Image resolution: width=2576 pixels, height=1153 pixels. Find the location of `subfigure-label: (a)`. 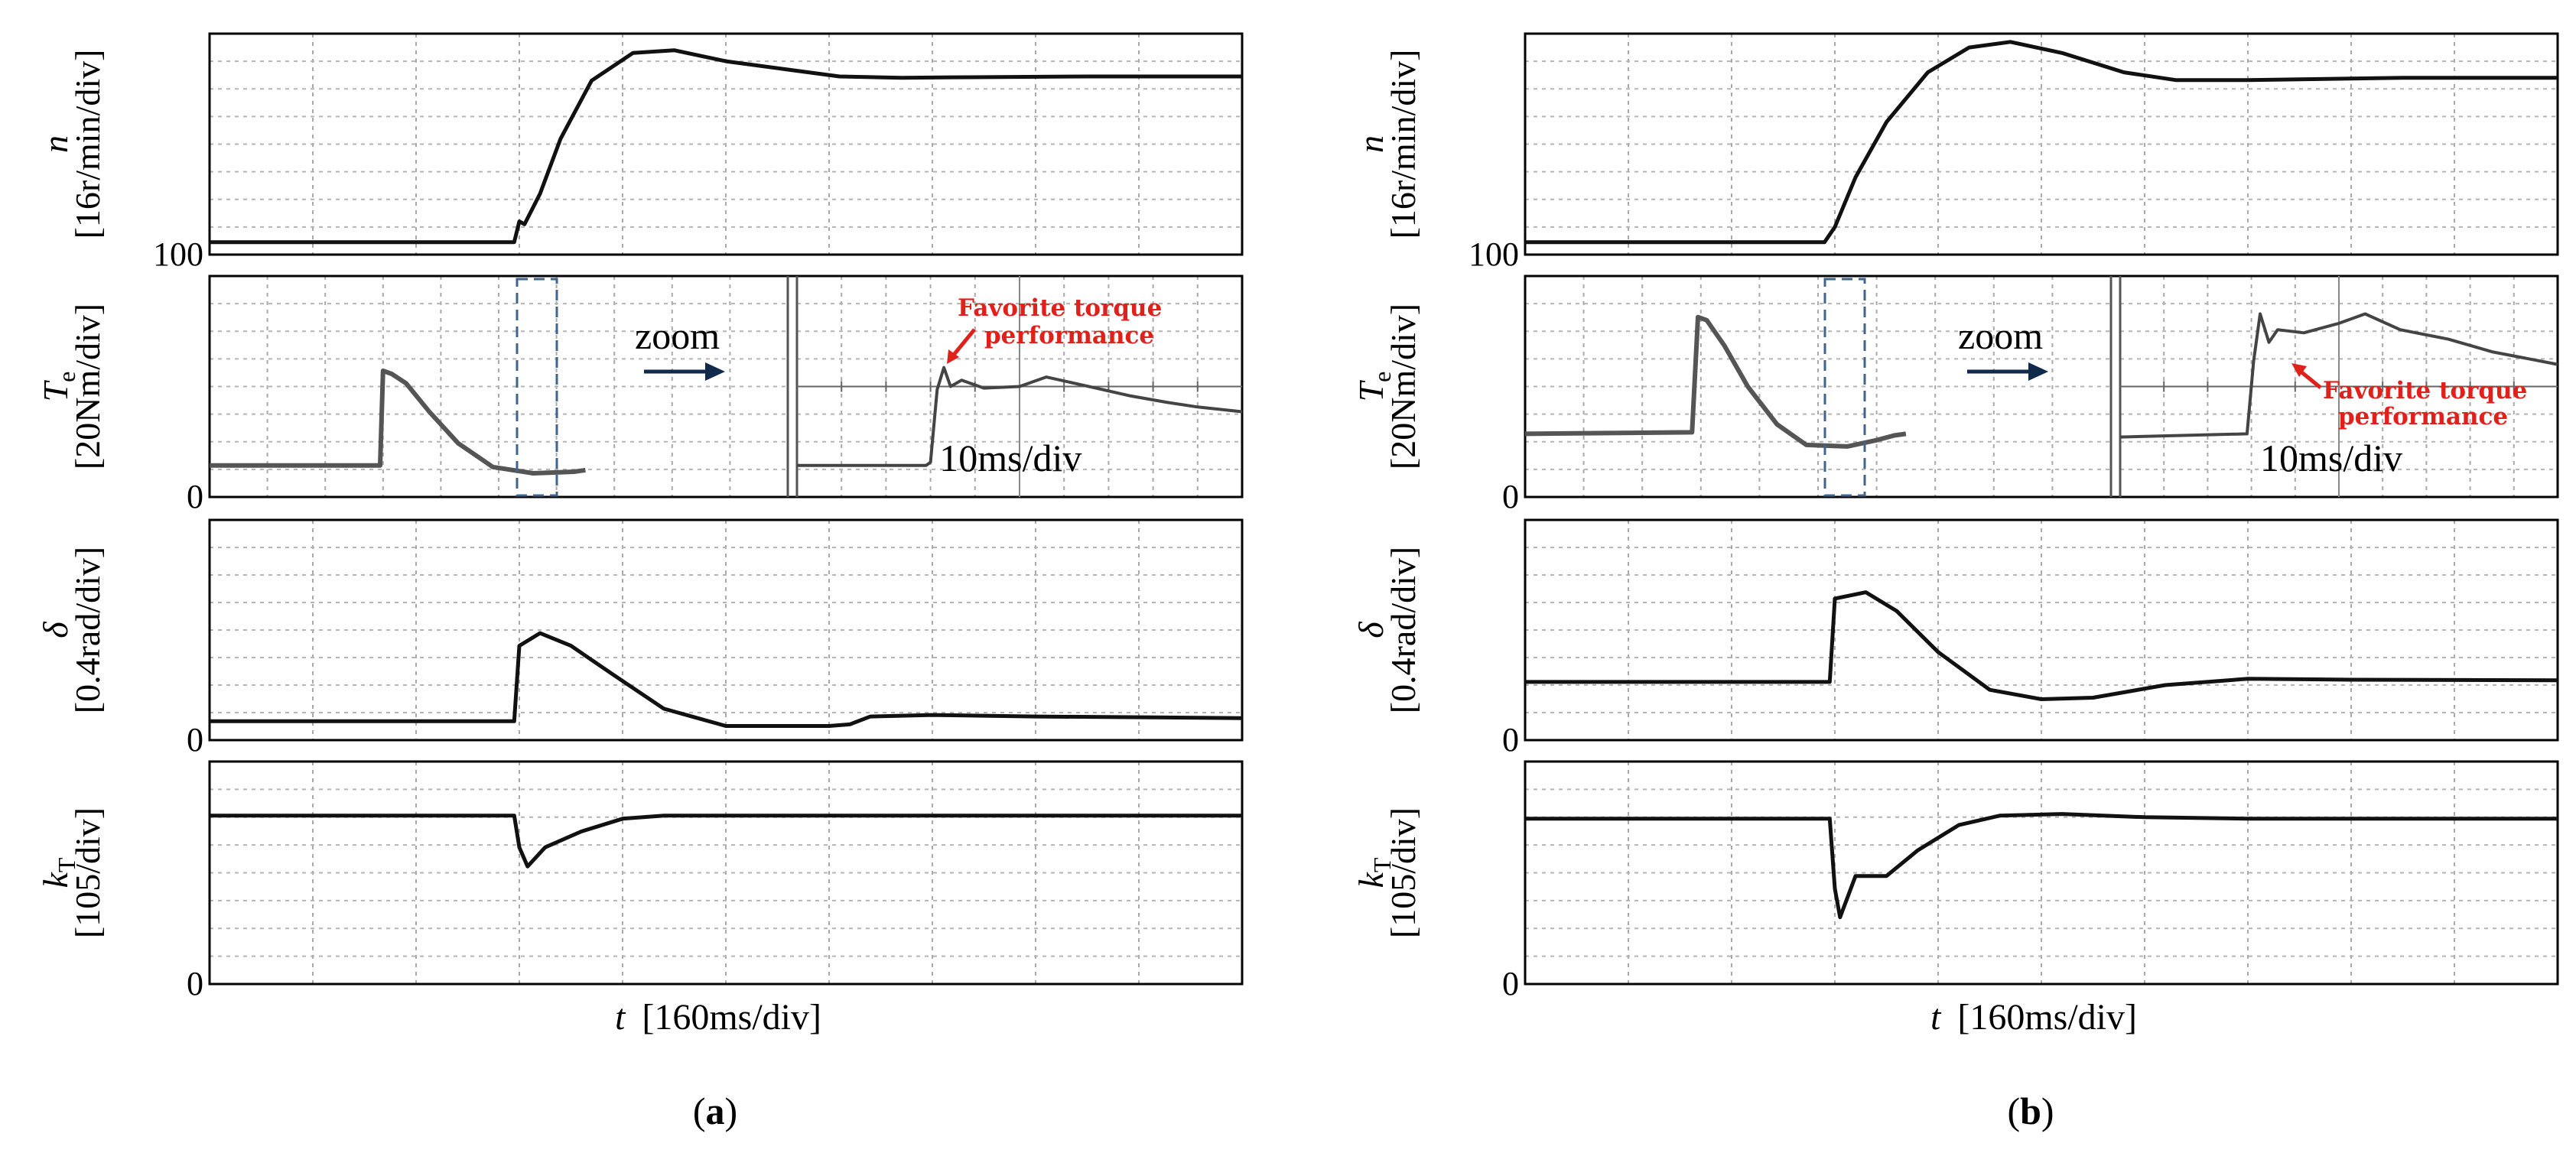

subfigure-label: (a) is located at coordinates (715, 1111).